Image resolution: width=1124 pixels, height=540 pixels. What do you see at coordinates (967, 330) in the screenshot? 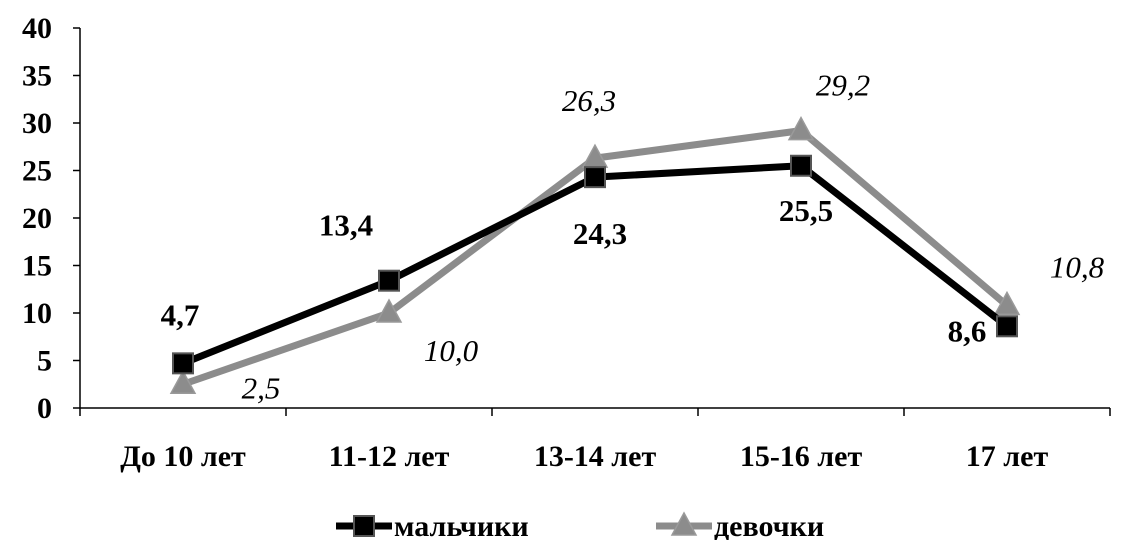
I see `data-label: 8,6` at bounding box center [967, 330].